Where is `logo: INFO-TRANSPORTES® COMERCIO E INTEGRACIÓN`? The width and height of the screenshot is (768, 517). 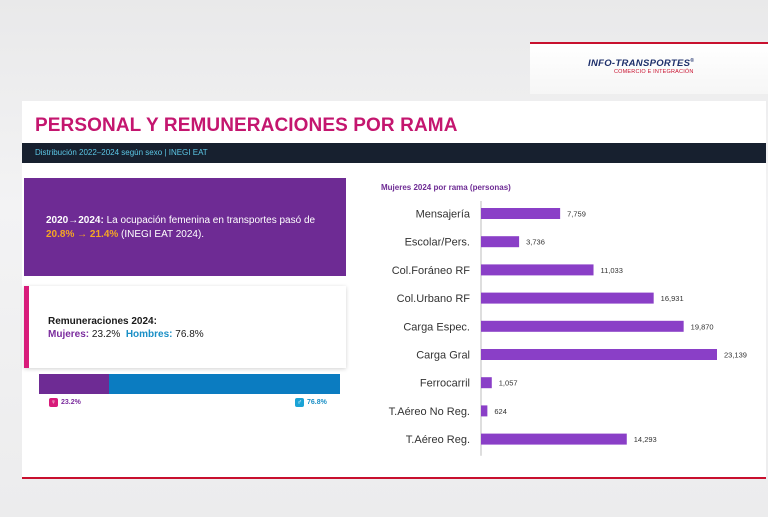
logo: INFO-TRANSPORTES® COMERCIO E INTEGRACIÓN is located at coordinates (649, 68).